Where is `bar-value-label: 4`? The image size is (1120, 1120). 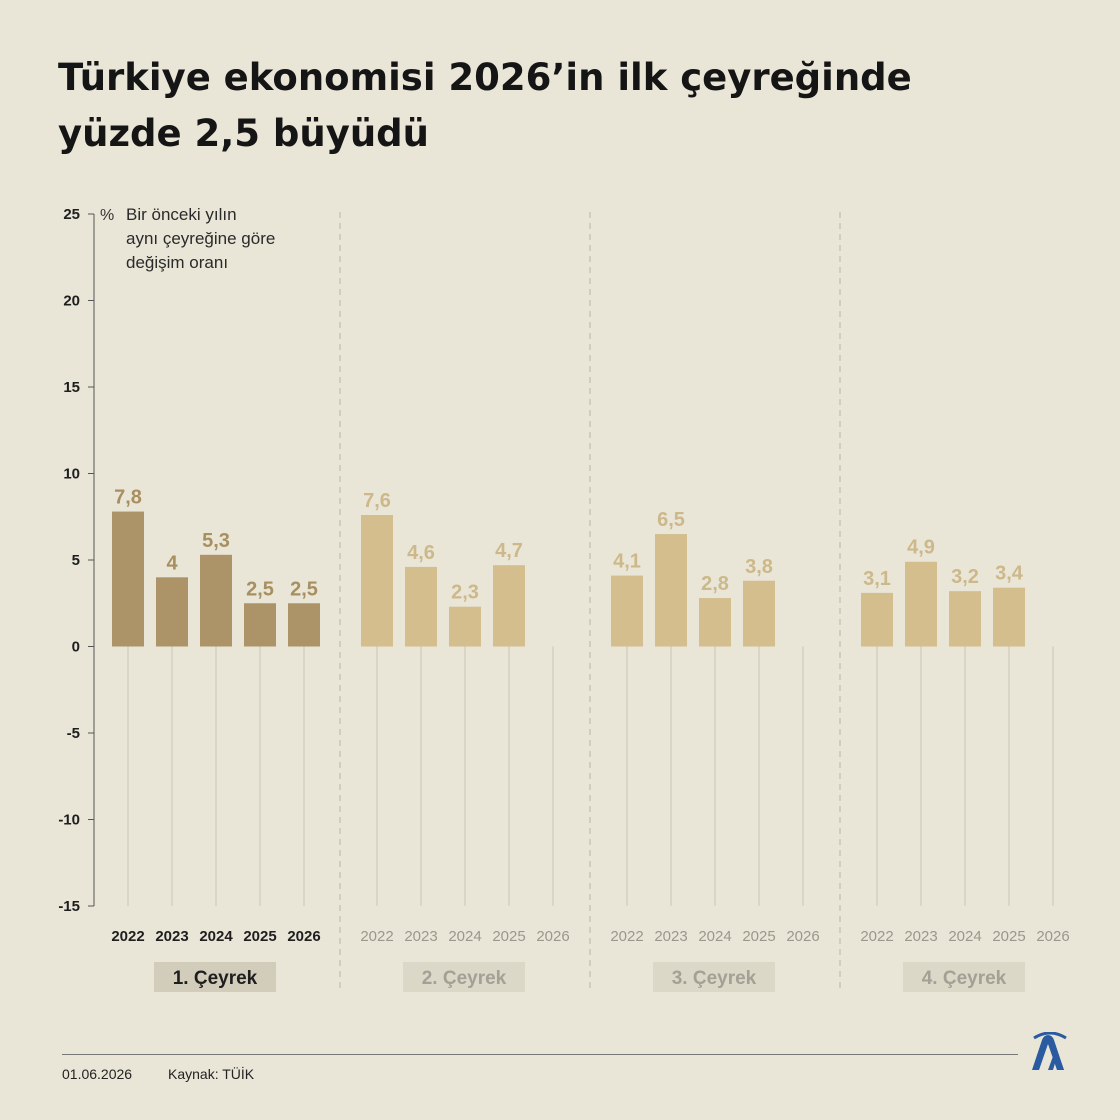
bar-value-label: 4 is located at coordinates (172, 563).